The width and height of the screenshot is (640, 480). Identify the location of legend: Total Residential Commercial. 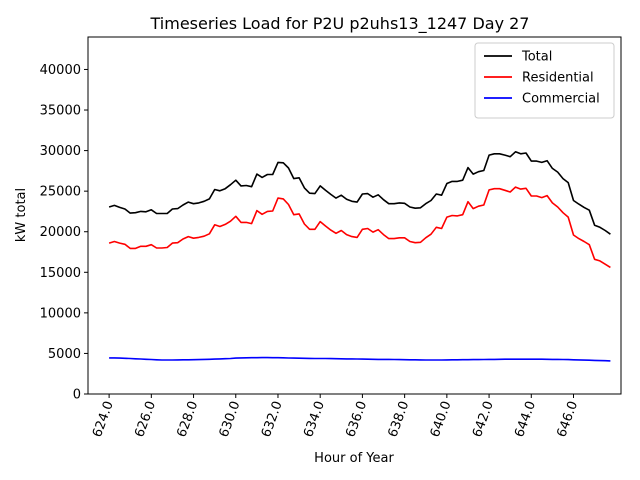
(544, 80).